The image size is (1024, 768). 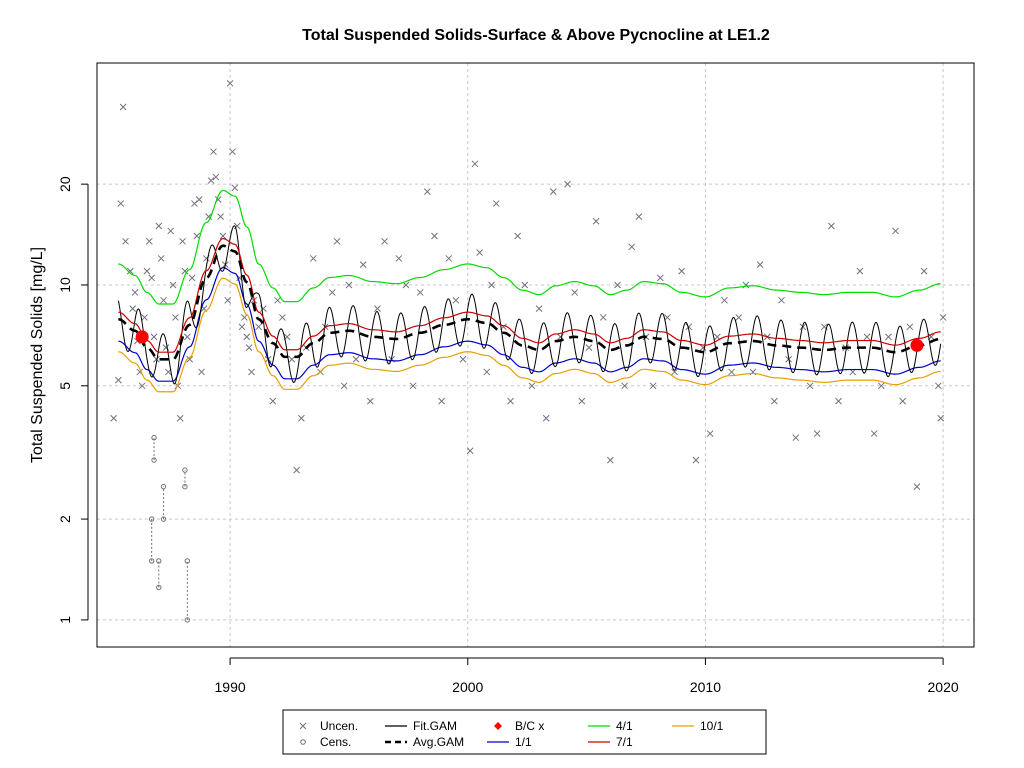 What do you see at coordinates (335, 742) in the screenshot?
I see `legend-label: Cens.` at bounding box center [335, 742].